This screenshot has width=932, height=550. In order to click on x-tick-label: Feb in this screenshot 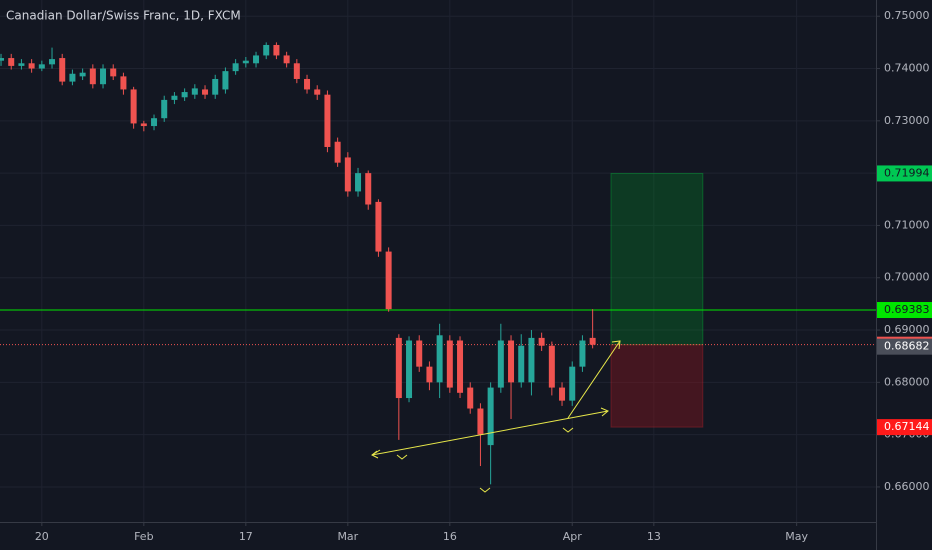, I will do `click(143, 536)`.